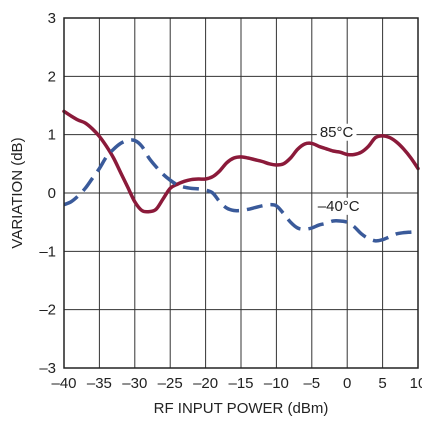 The width and height of the screenshot is (422, 423). What do you see at coordinates (205, 383) in the screenshot?
I see `x-tick-label: –20` at bounding box center [205, 383].